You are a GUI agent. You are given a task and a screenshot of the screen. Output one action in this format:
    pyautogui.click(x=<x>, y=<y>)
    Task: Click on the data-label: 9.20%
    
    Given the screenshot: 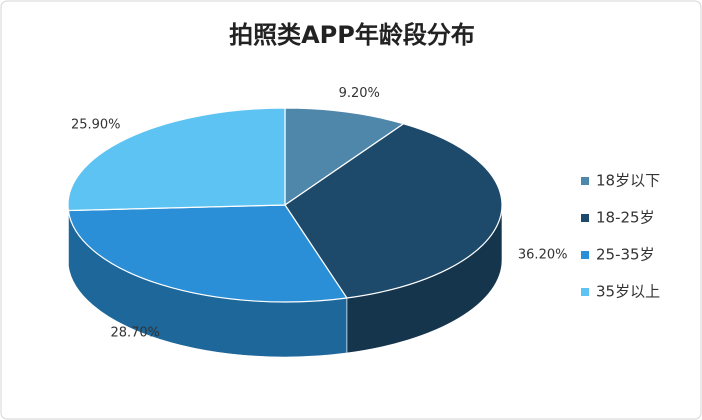 What is the action you would take?
    pyautogui.click(x=359, y=93)
    